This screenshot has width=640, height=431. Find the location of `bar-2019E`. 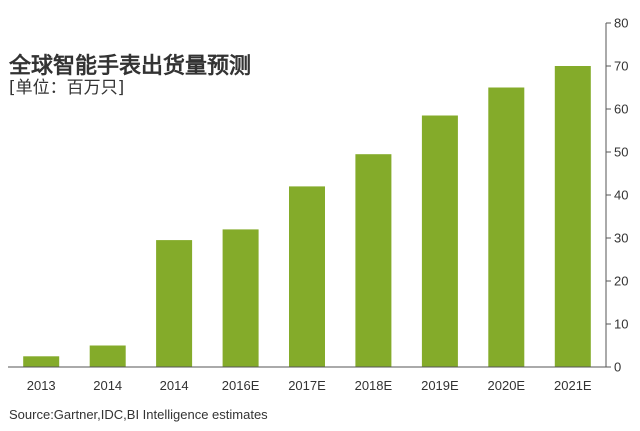

bar-2019E is located at coordinates (439, 241).